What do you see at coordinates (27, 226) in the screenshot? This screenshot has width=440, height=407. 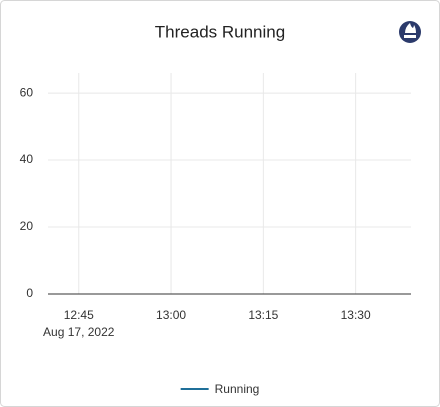 I see `y-tick-label: 20` at bounding box center [27, 226].